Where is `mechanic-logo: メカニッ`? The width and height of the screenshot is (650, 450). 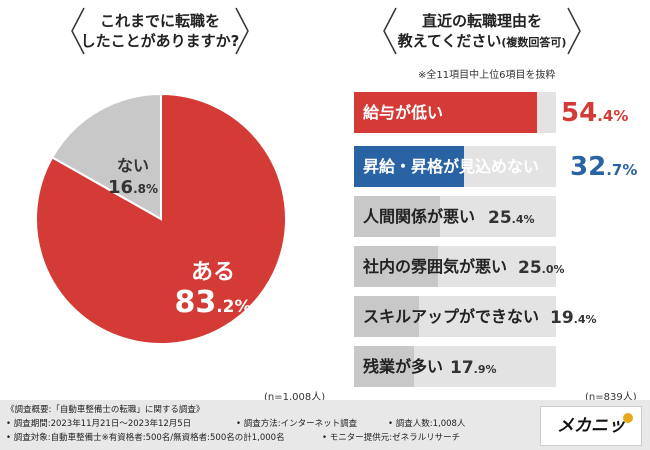 mechanic-logo: メカニッ is located at coordinates (591, 426).